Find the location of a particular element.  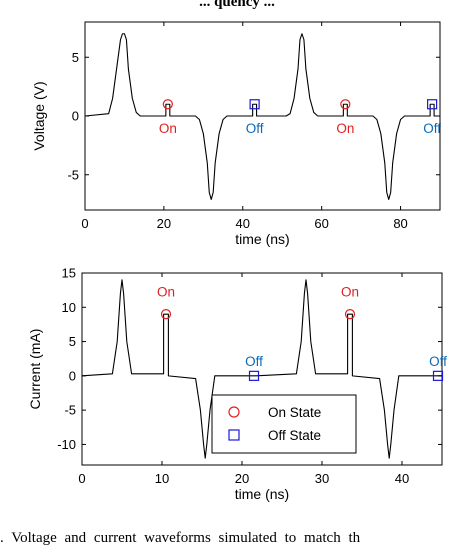

legend-box is located at coordinates (284, 424).